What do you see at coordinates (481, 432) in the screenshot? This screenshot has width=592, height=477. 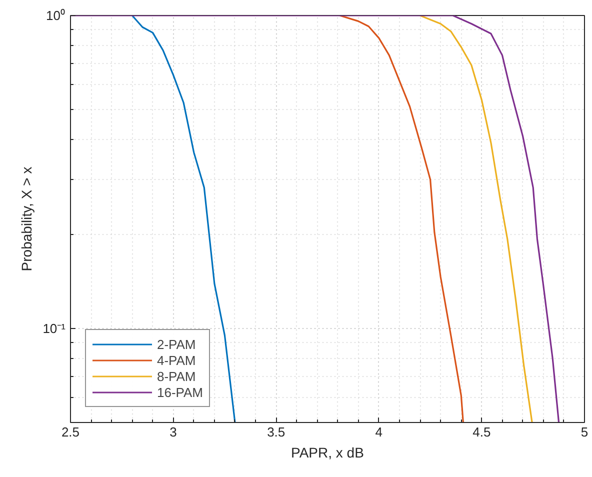 I see `x-tick-label: 4.5` at bounding box center [481, 432].